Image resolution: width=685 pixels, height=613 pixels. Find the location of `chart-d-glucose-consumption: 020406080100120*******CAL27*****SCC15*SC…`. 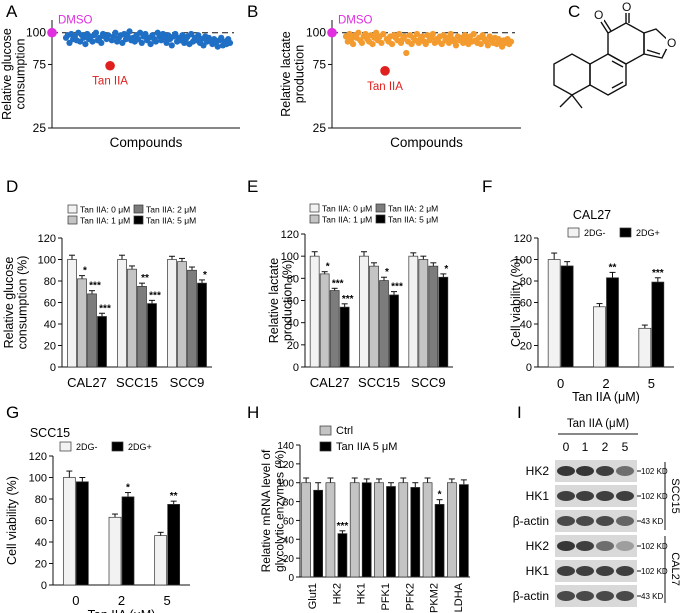

chart-d-glucose-consumption: 020406080100120*******CAL27*****SCC15*SC… is located at coordinates (107, 297).